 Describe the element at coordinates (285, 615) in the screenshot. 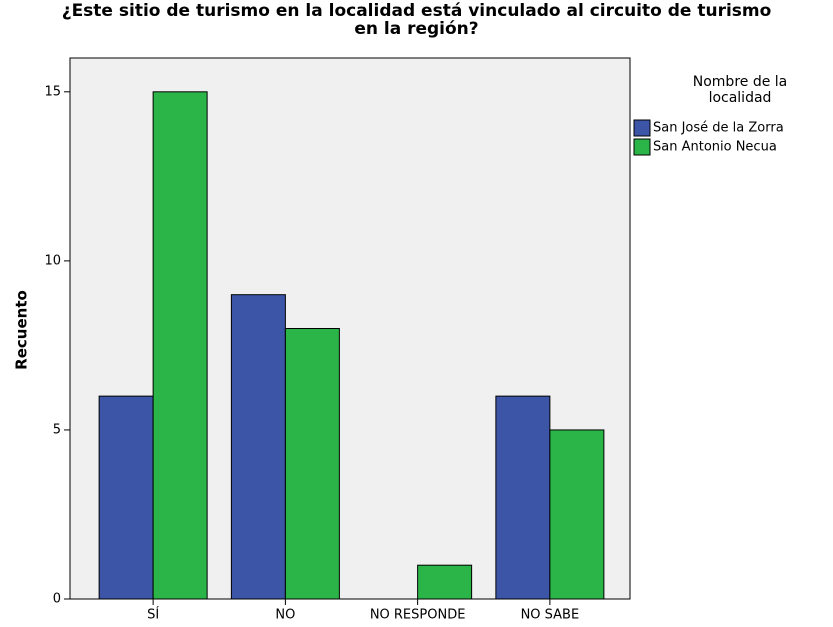

I see `x-tick-label: NO` at that location.